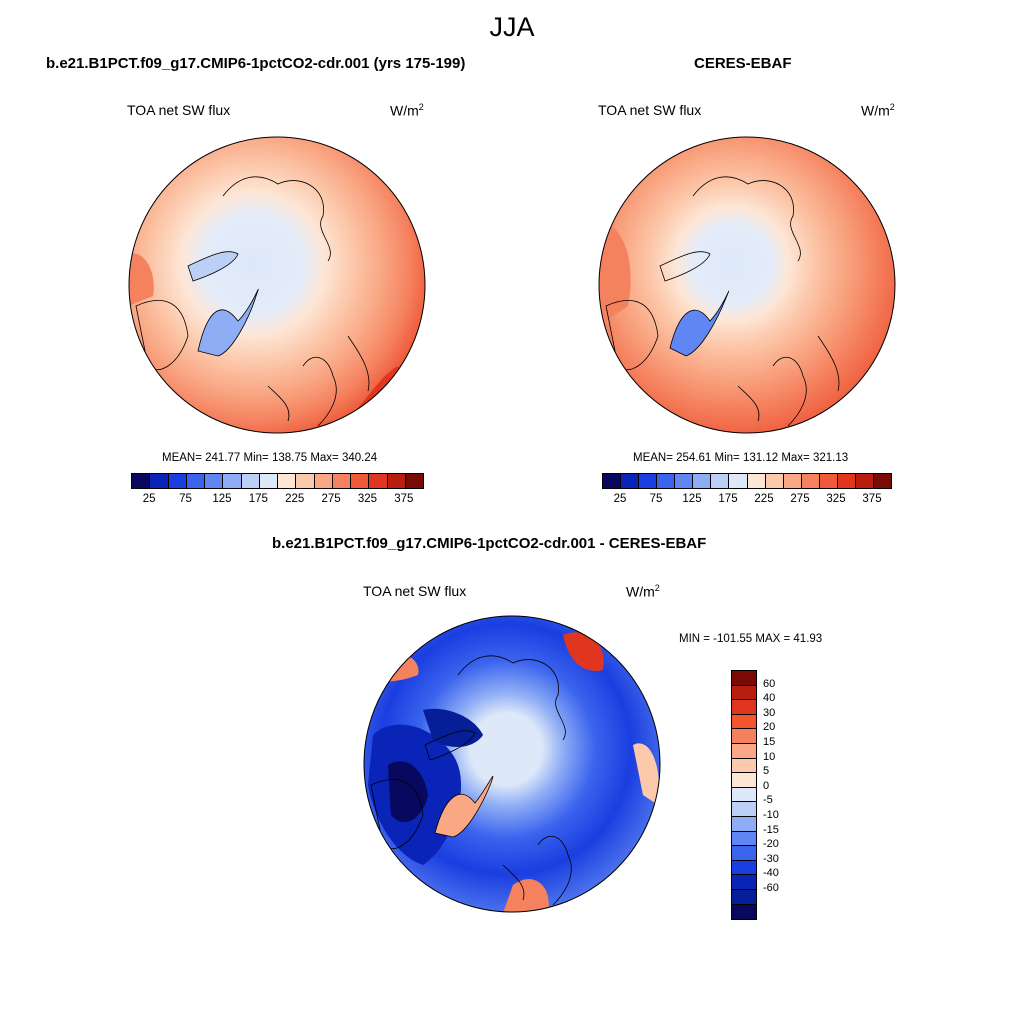  I want to click on diff-colorbar-tick-label: 20, so click(769, 727).